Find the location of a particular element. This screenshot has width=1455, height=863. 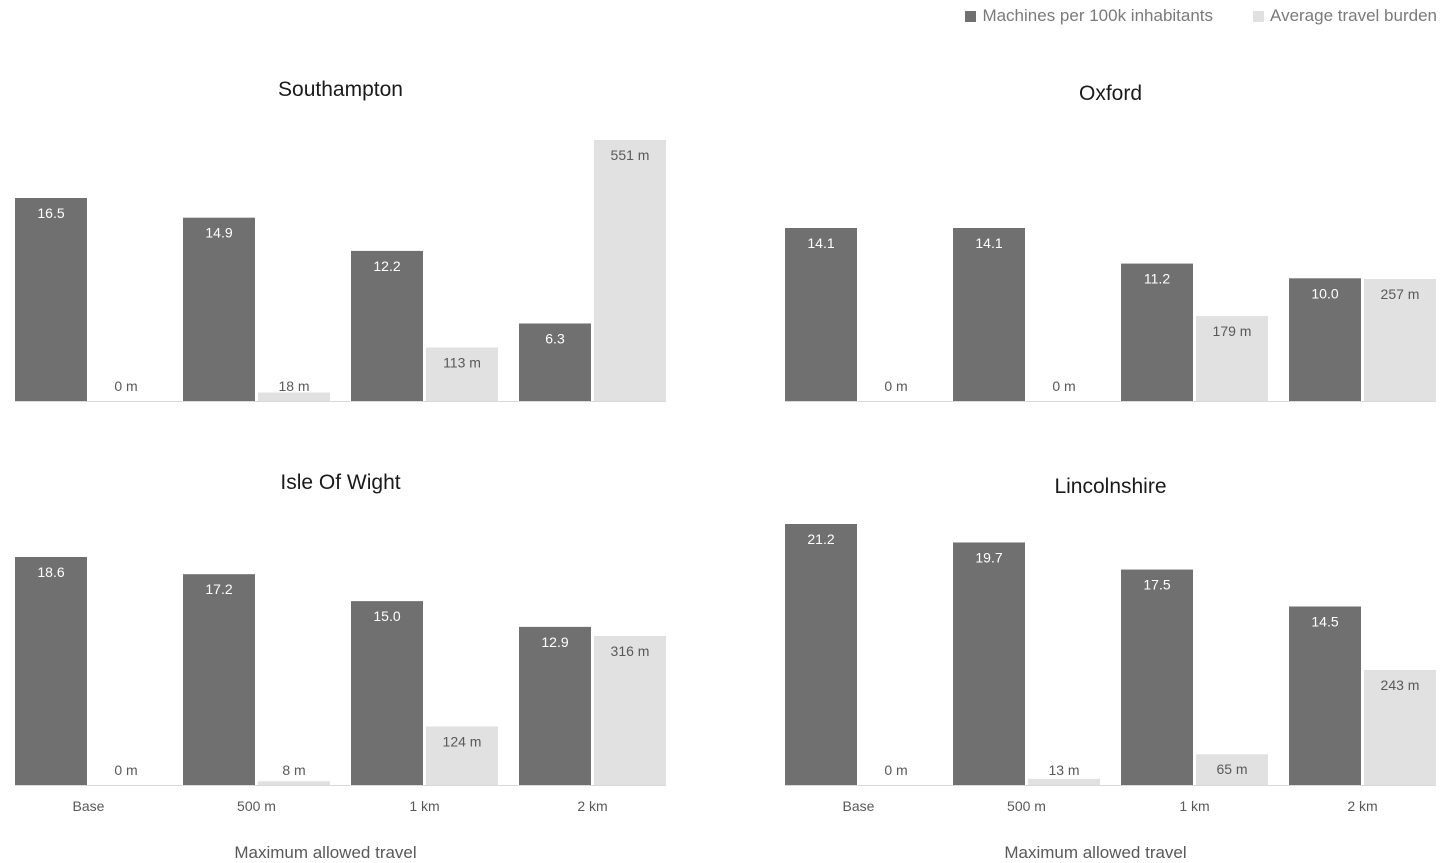

data-label-travel-lincolnshire-1: 13 m is located at coordinates (1063, 770).